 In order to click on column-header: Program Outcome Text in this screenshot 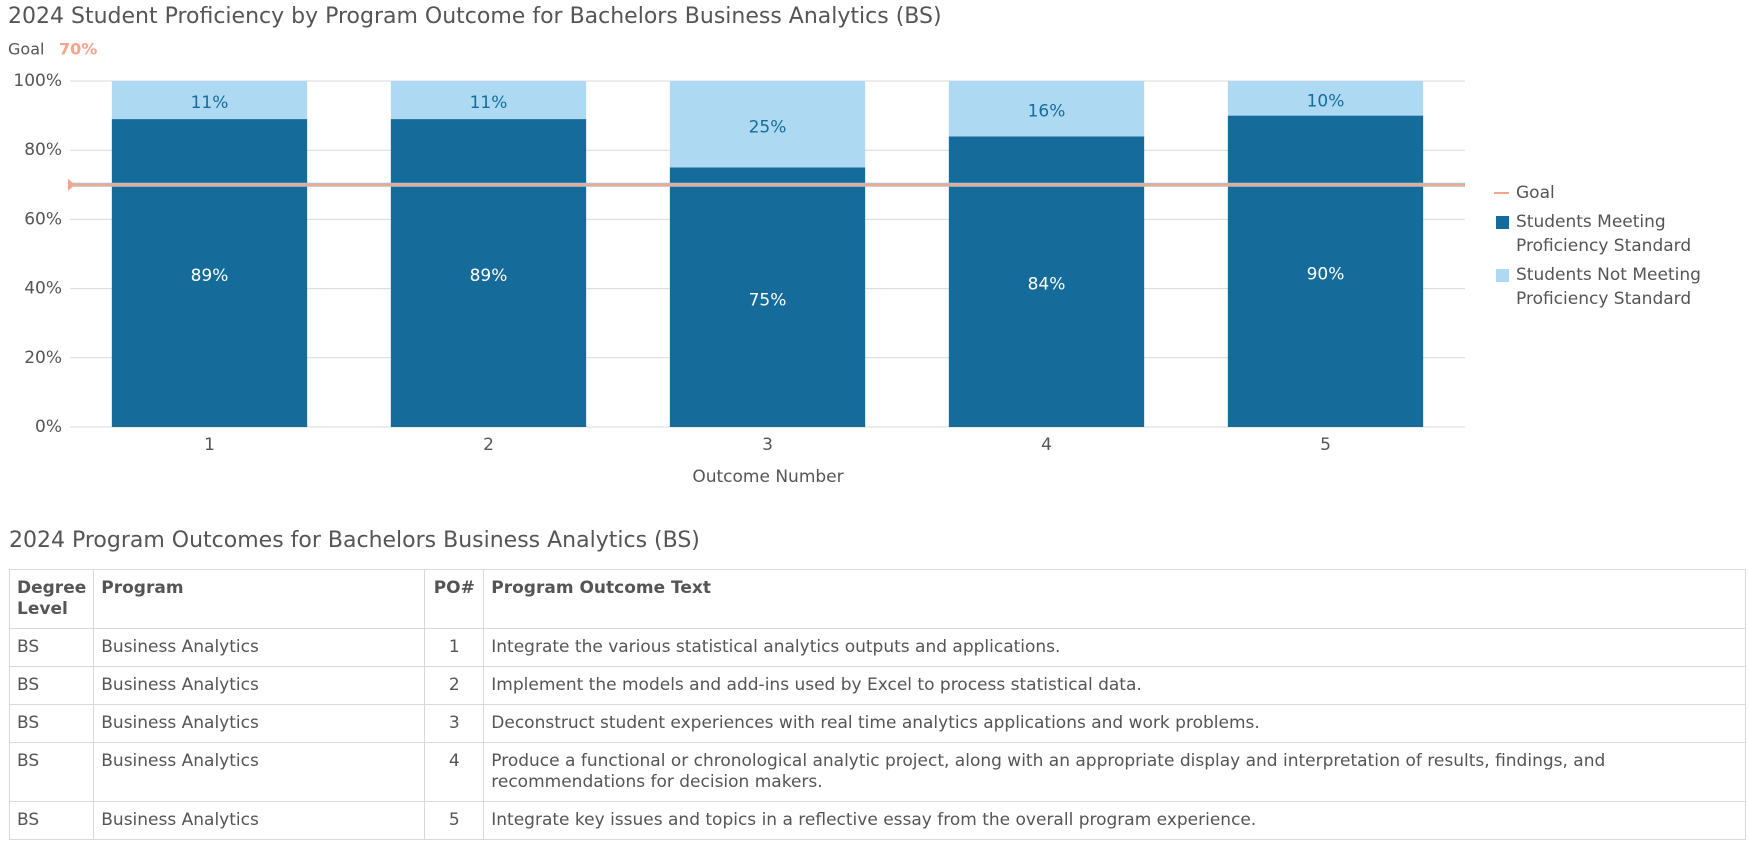, I will do `click(1114, 599)`.